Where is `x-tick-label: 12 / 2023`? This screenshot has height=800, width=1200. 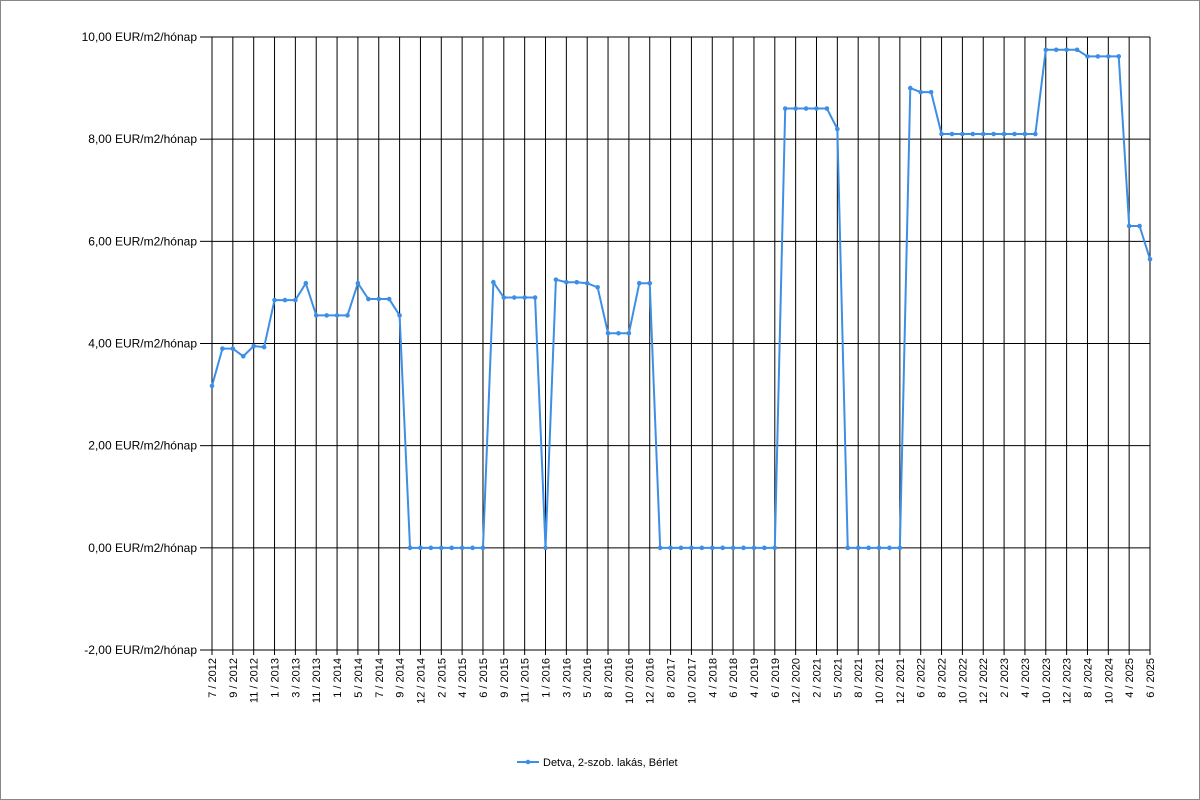
x-tick-label: 12 / 2023 is located at coordinates (1068, 681).